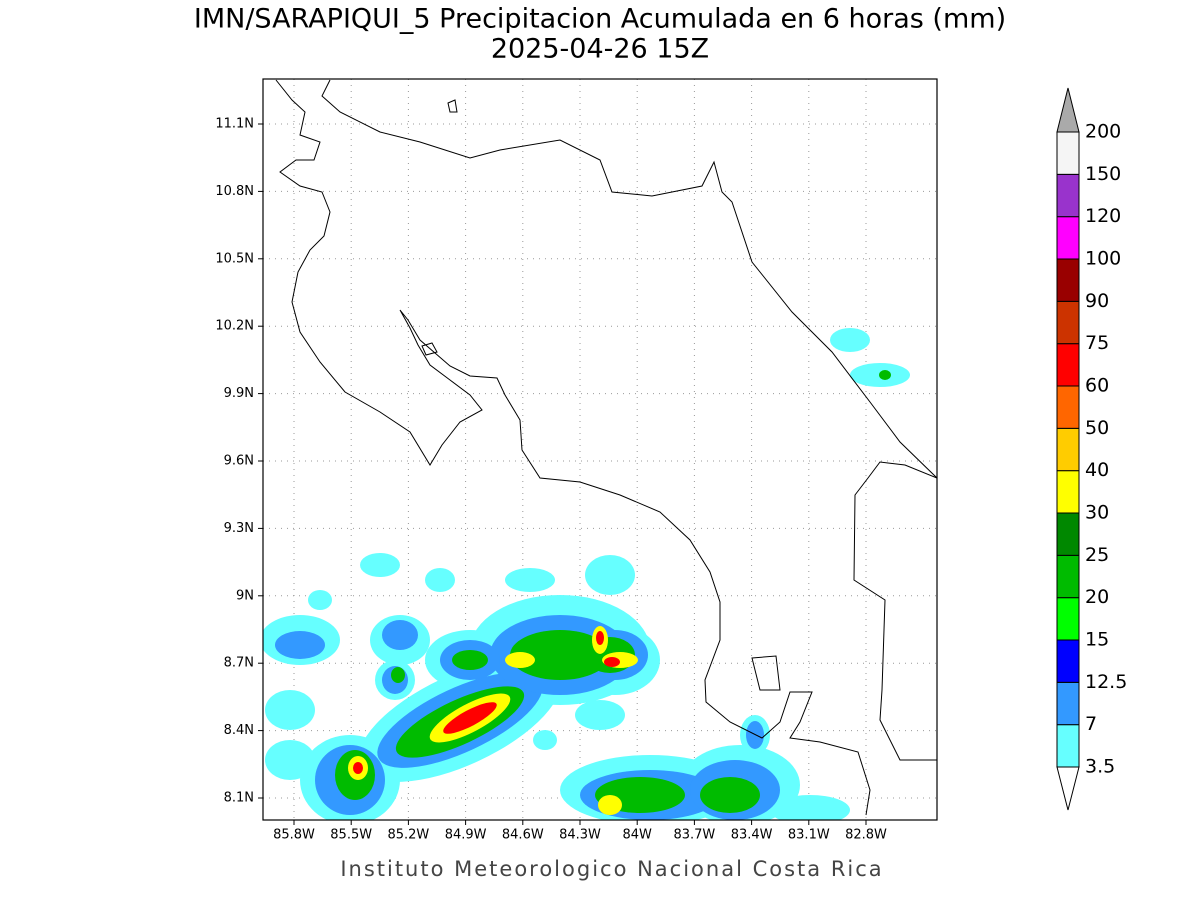  What do you see at coordinates (809, 835) in the screenshot?
I see `lon-label: 83.1W` at bounding box center [809, 835].